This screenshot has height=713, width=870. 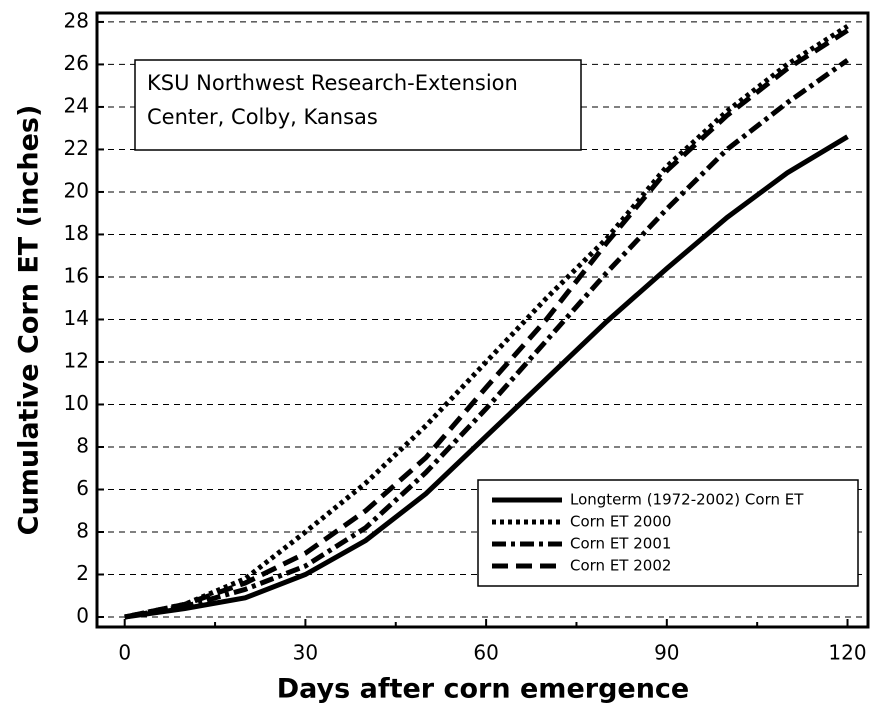 I want to click on annotation-box, so click(x=358, y=105).